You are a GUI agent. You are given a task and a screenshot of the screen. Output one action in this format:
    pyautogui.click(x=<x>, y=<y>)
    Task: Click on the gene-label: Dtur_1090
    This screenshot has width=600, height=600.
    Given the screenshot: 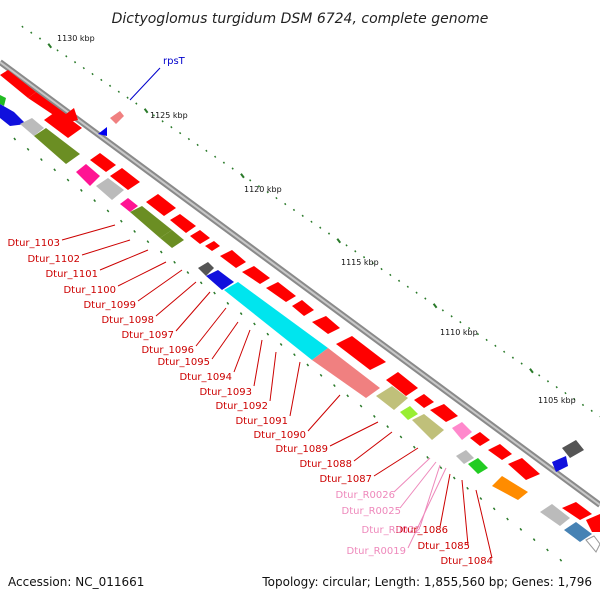 What is the action you would take?
    pyautogui.click(x=279, y=435)
    